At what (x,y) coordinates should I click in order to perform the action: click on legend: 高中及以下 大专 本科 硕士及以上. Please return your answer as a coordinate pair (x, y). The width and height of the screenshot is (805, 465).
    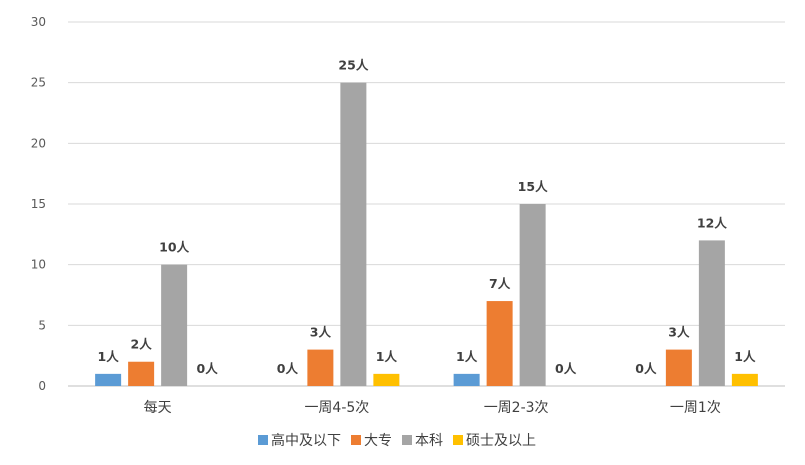
    Looking at the image, I should click on (397, 440).